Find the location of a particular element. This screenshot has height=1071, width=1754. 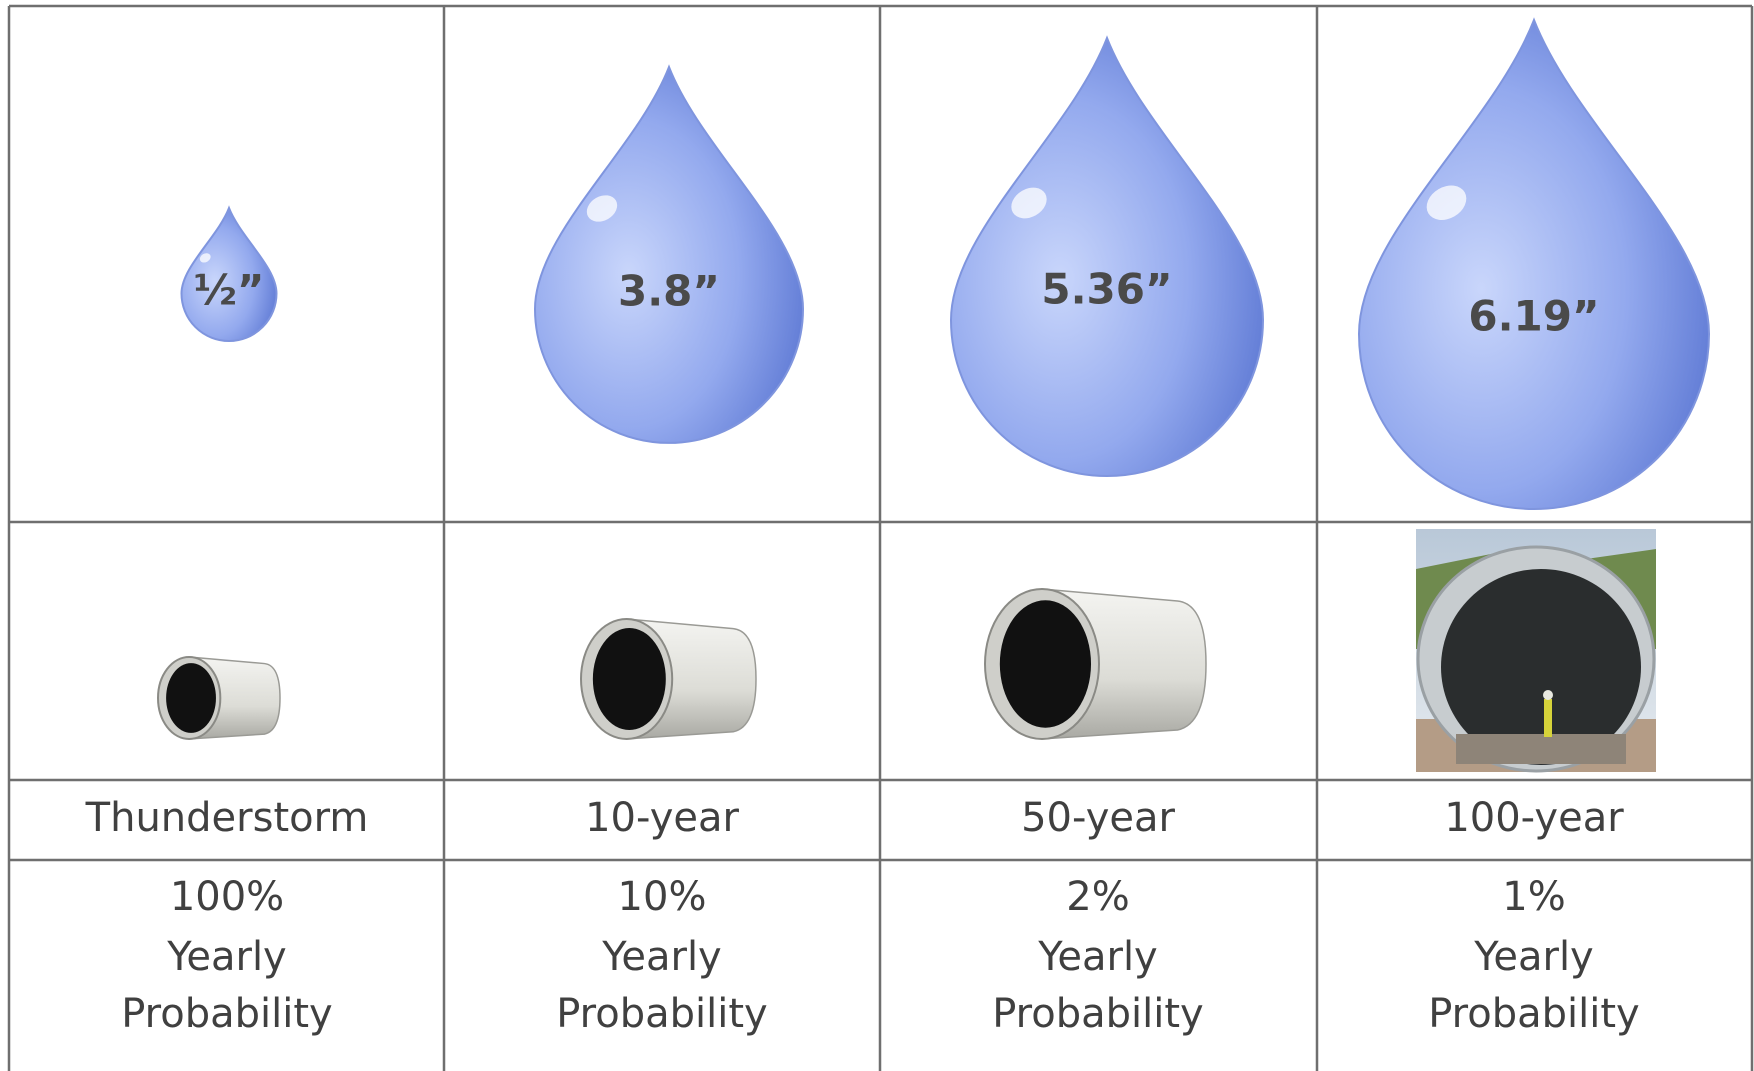

photo-ground-inner is located at coordinates (1541, 749).